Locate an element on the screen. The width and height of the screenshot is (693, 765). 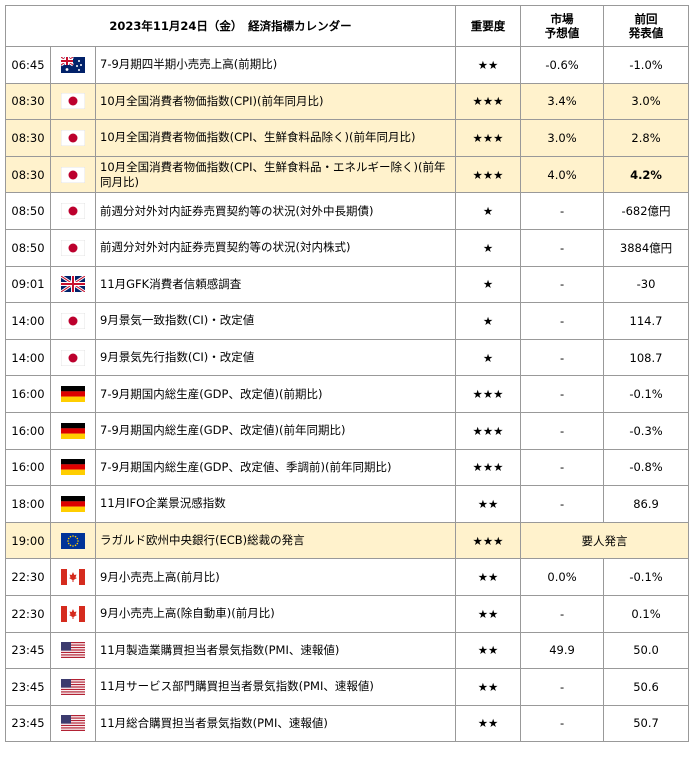
event: 10月全国消費者物価指数(CPI、生鮮食料品除く)(前年同月比) is located at coordinates (275, 138).